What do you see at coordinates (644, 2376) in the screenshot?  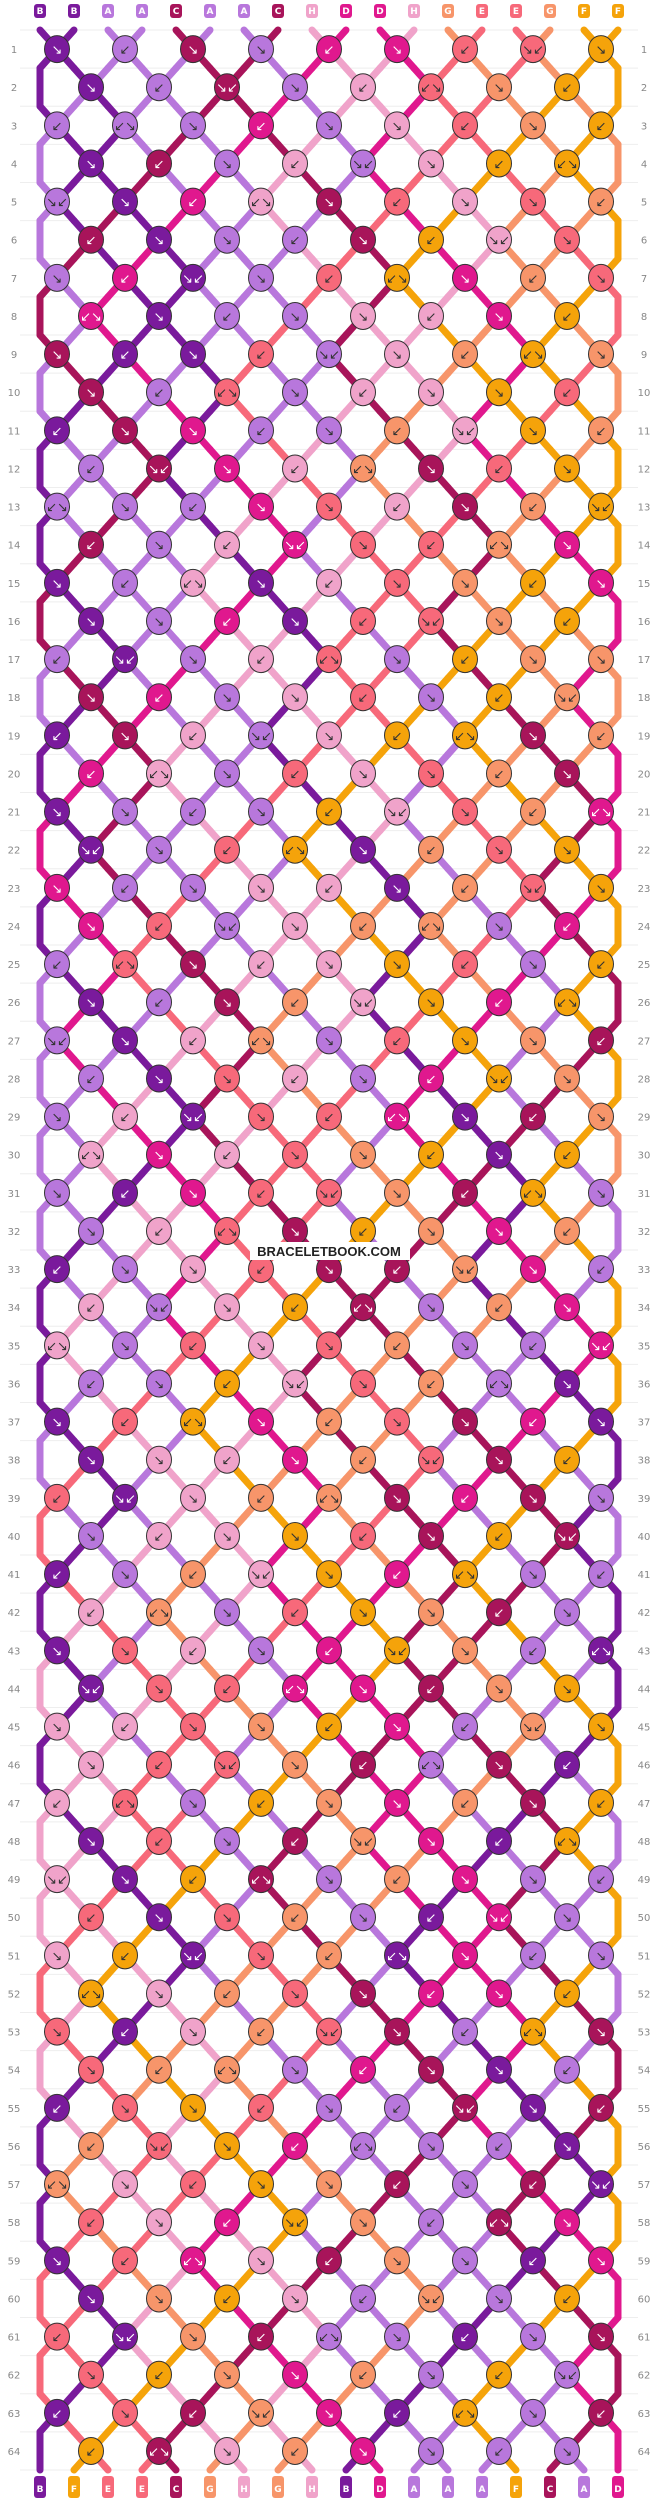 I see `row-number-right: 62` at bounding box center [644, 2376].